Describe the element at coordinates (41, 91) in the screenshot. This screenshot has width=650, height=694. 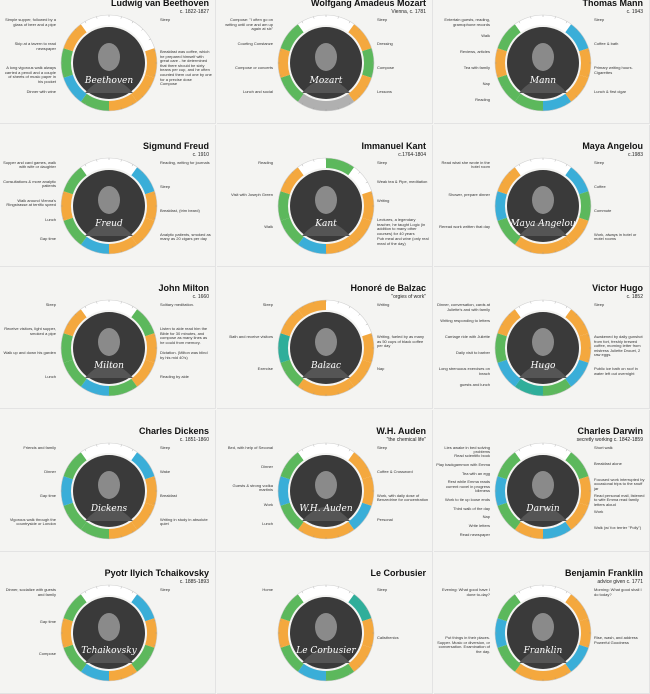
I see `activity-annotation: Dinner with wine` at that location.